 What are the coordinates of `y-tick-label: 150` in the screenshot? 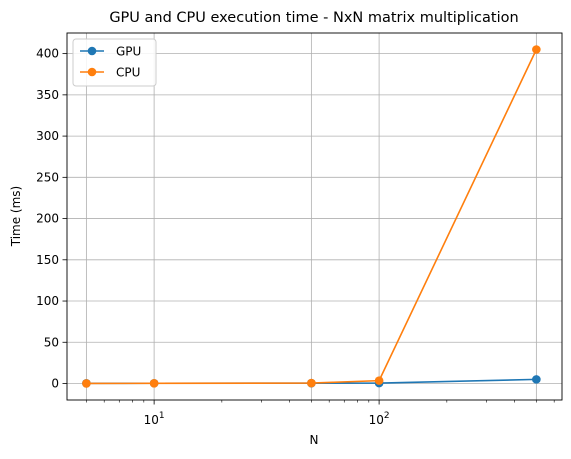 It's located at (47, 260).